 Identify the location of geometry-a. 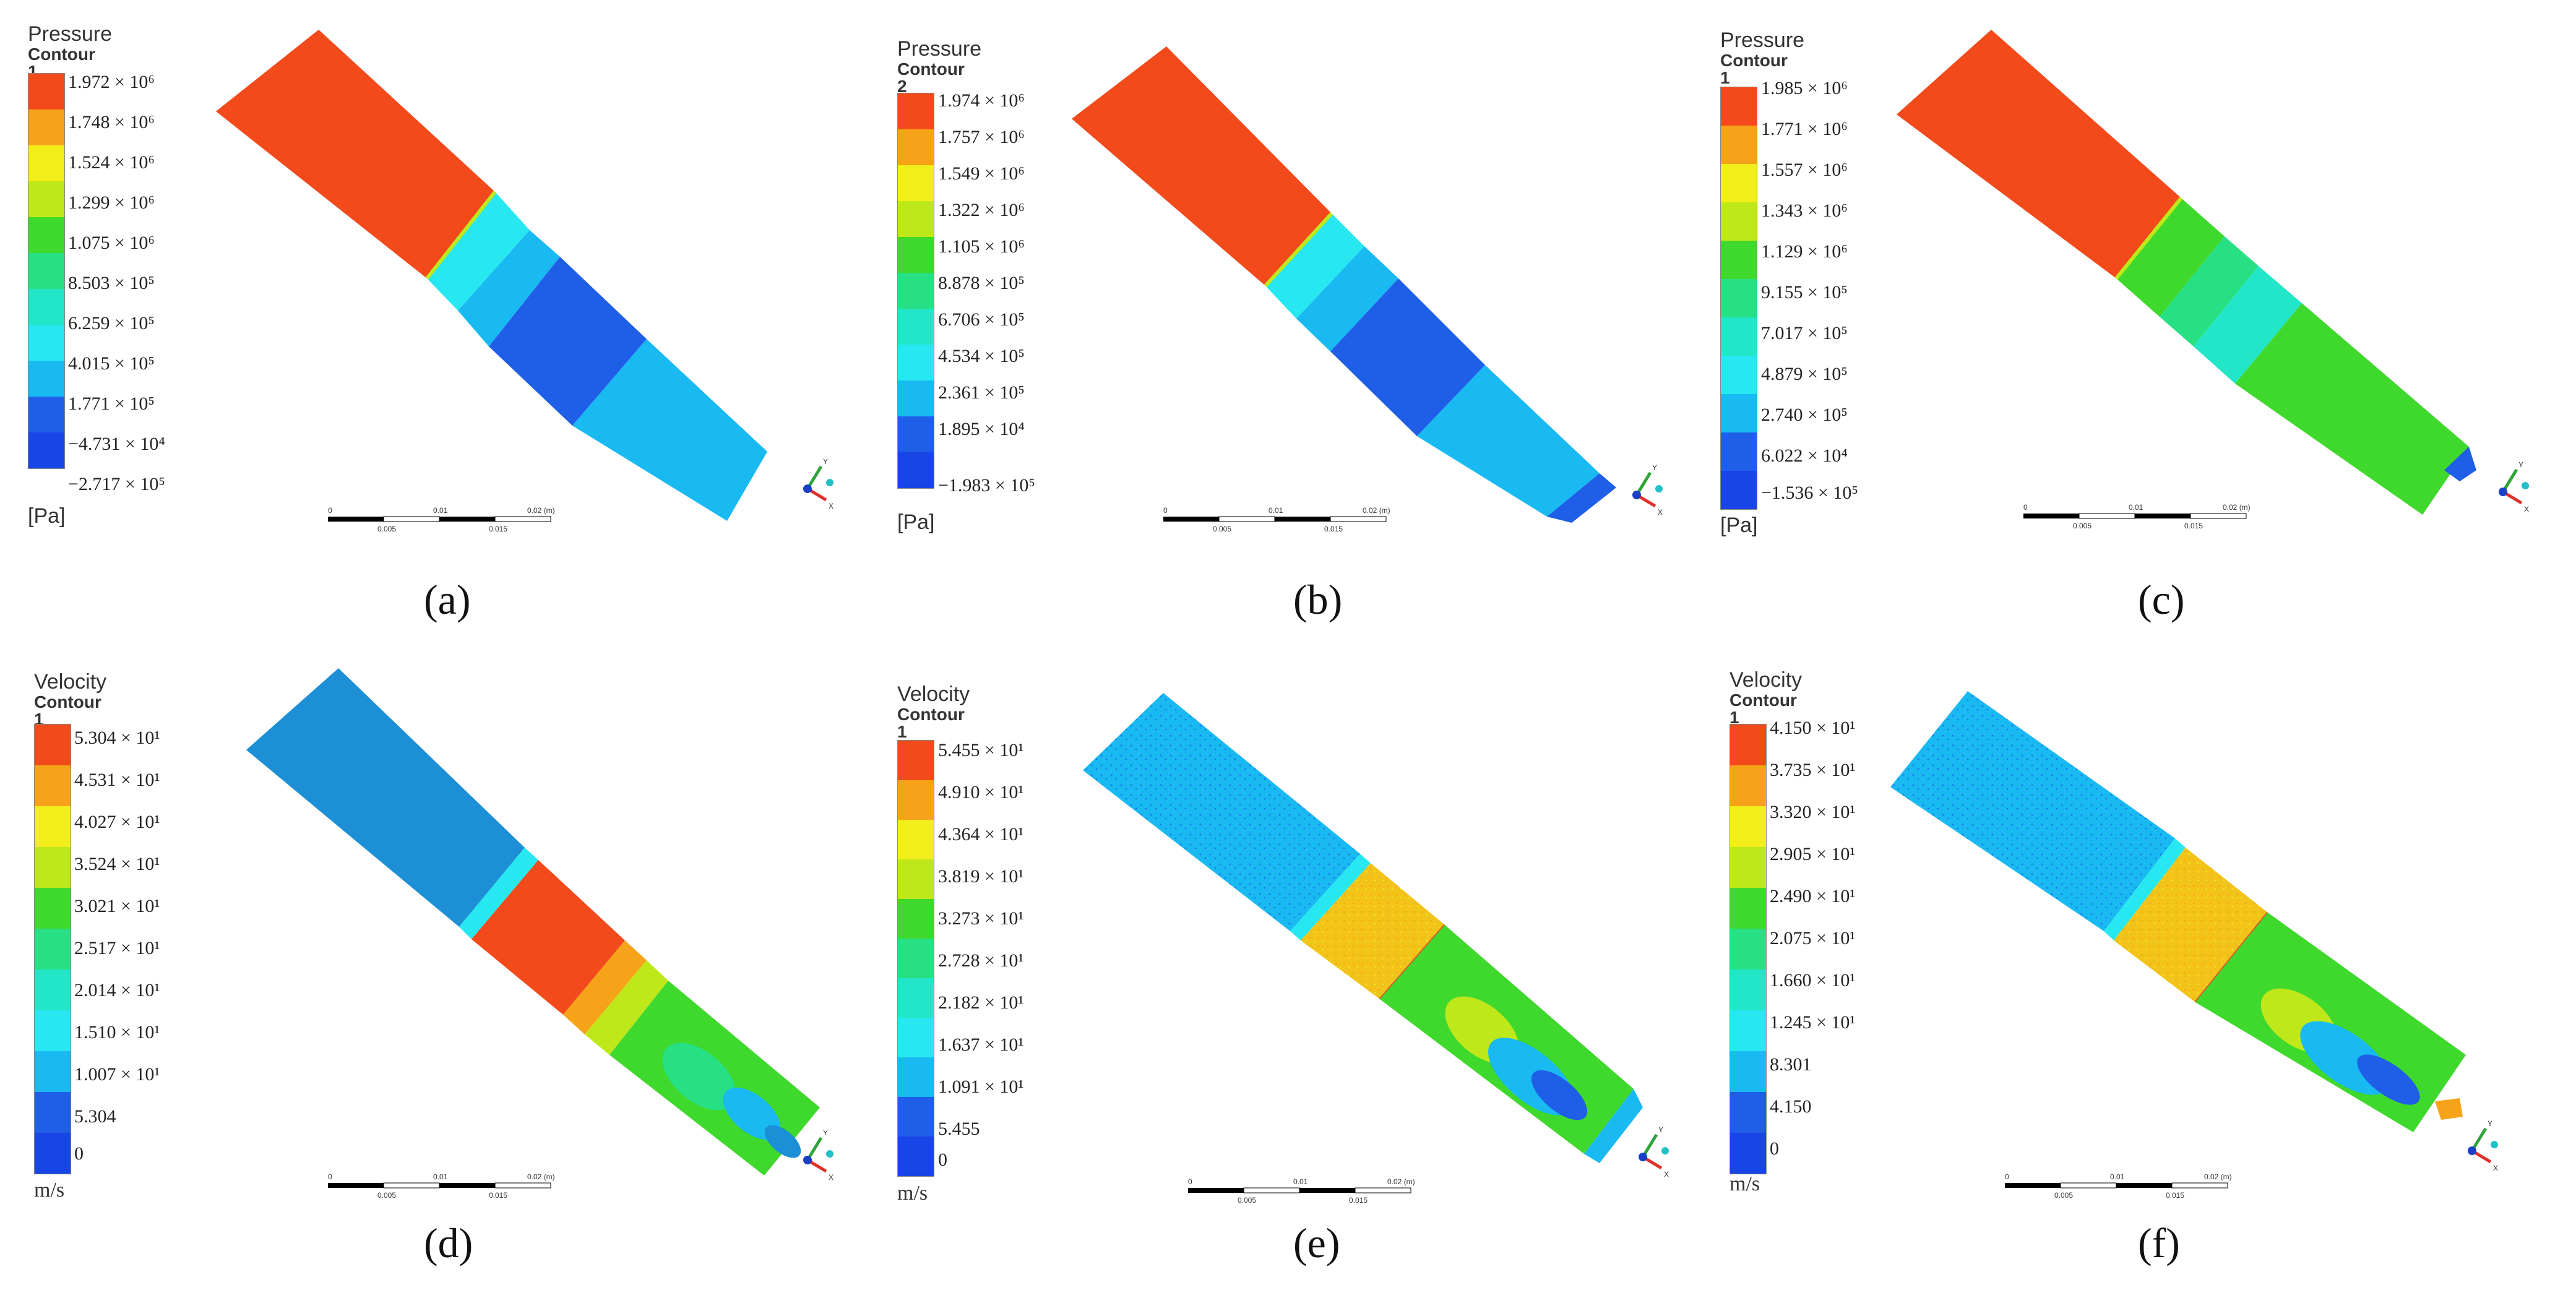
(491, 275).